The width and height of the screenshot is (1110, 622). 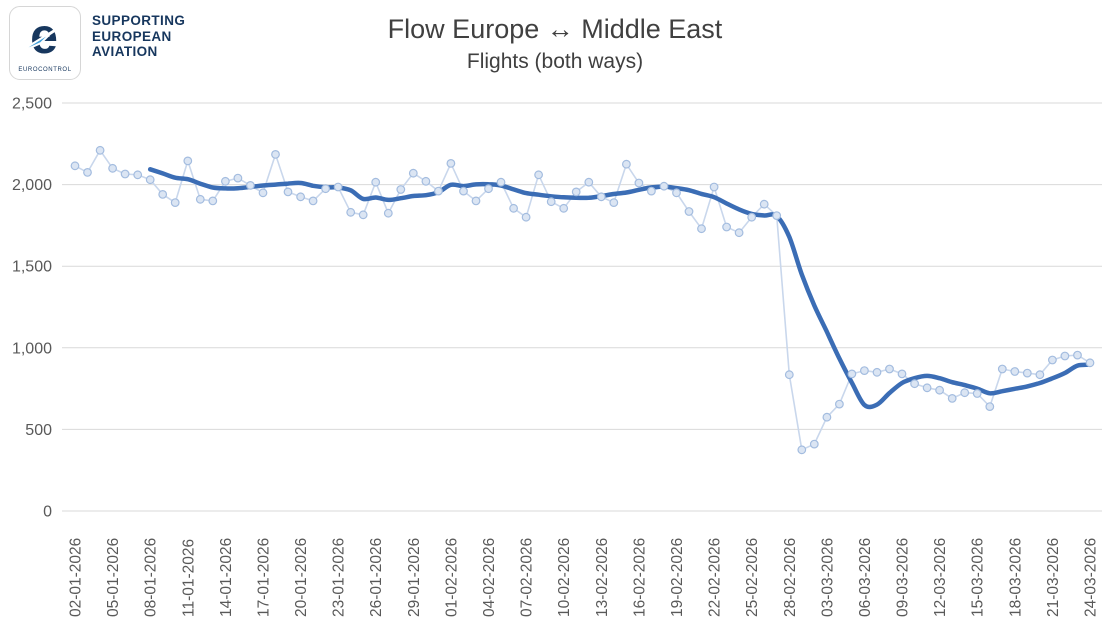 What do you see at coordinates (865, 577) in the screenshot?
I see `x-axis-tick-label: 06-03-2026` at bounding box center [865, 577].